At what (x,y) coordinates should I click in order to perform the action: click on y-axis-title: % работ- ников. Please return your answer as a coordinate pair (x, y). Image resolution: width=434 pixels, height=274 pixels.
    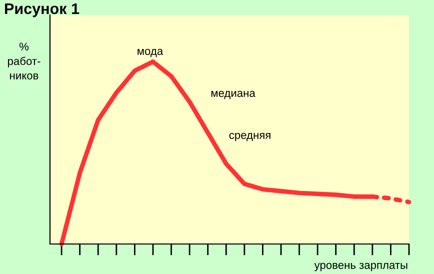
    Looking at the image, I should click on (24, 61).